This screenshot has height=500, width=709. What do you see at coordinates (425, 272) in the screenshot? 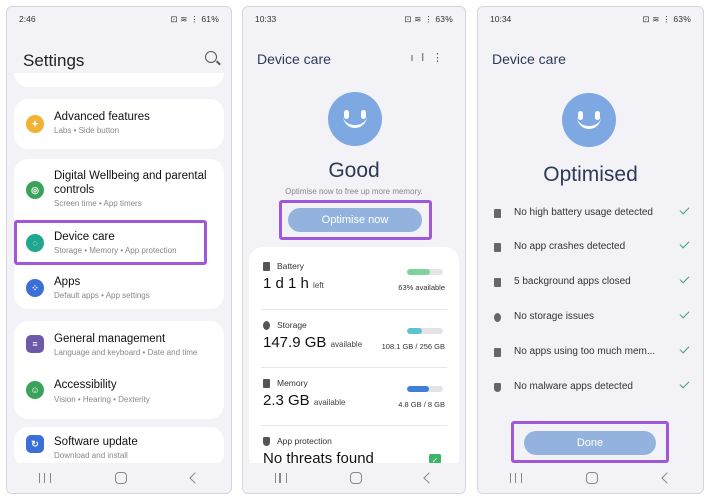
I see `battery-bar` at bounding box center [425, 272].